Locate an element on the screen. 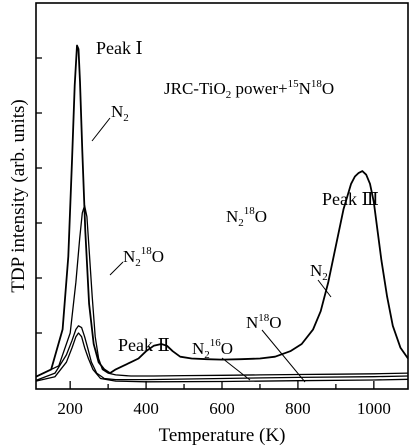 This screenshot has height=446, width=410. x-tick-label-1000: 1000 is located at coordinates (374, 408).